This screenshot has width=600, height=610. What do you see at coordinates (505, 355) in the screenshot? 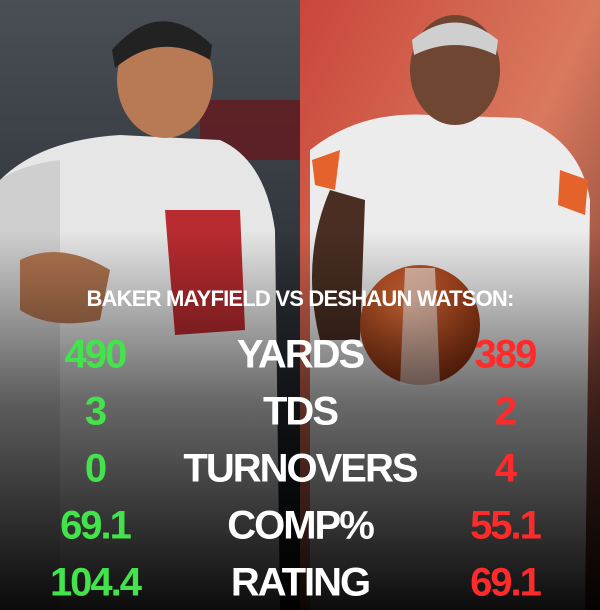
I see `player-2-stat: 389` at bounding box center [505, 355].